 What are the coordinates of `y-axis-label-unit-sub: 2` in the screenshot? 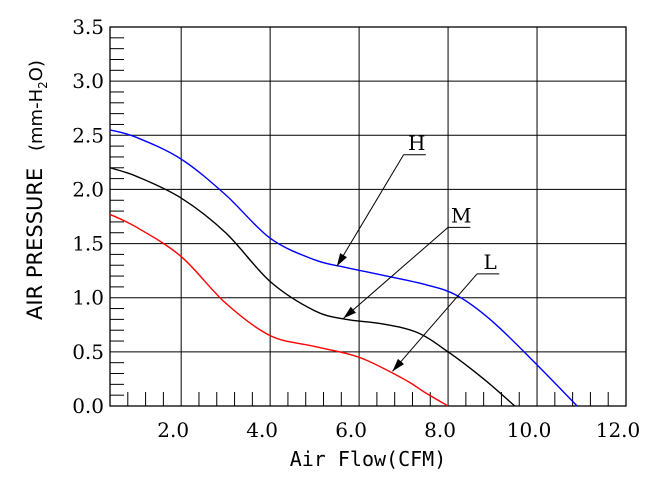 It's located at (43, 85).